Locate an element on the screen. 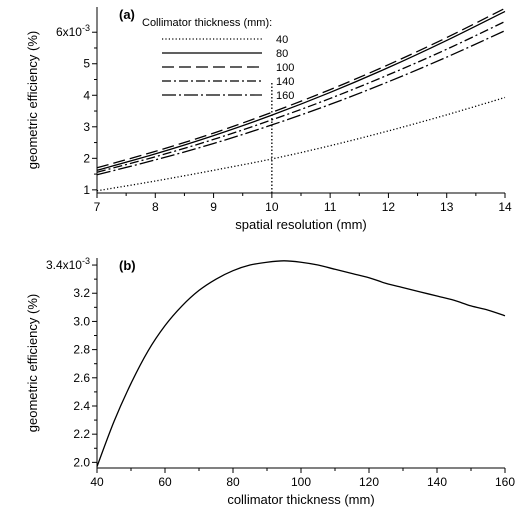 This screenshot has height=524, width=522. y-tick-label: 1 is located at coordinates (86, 190).